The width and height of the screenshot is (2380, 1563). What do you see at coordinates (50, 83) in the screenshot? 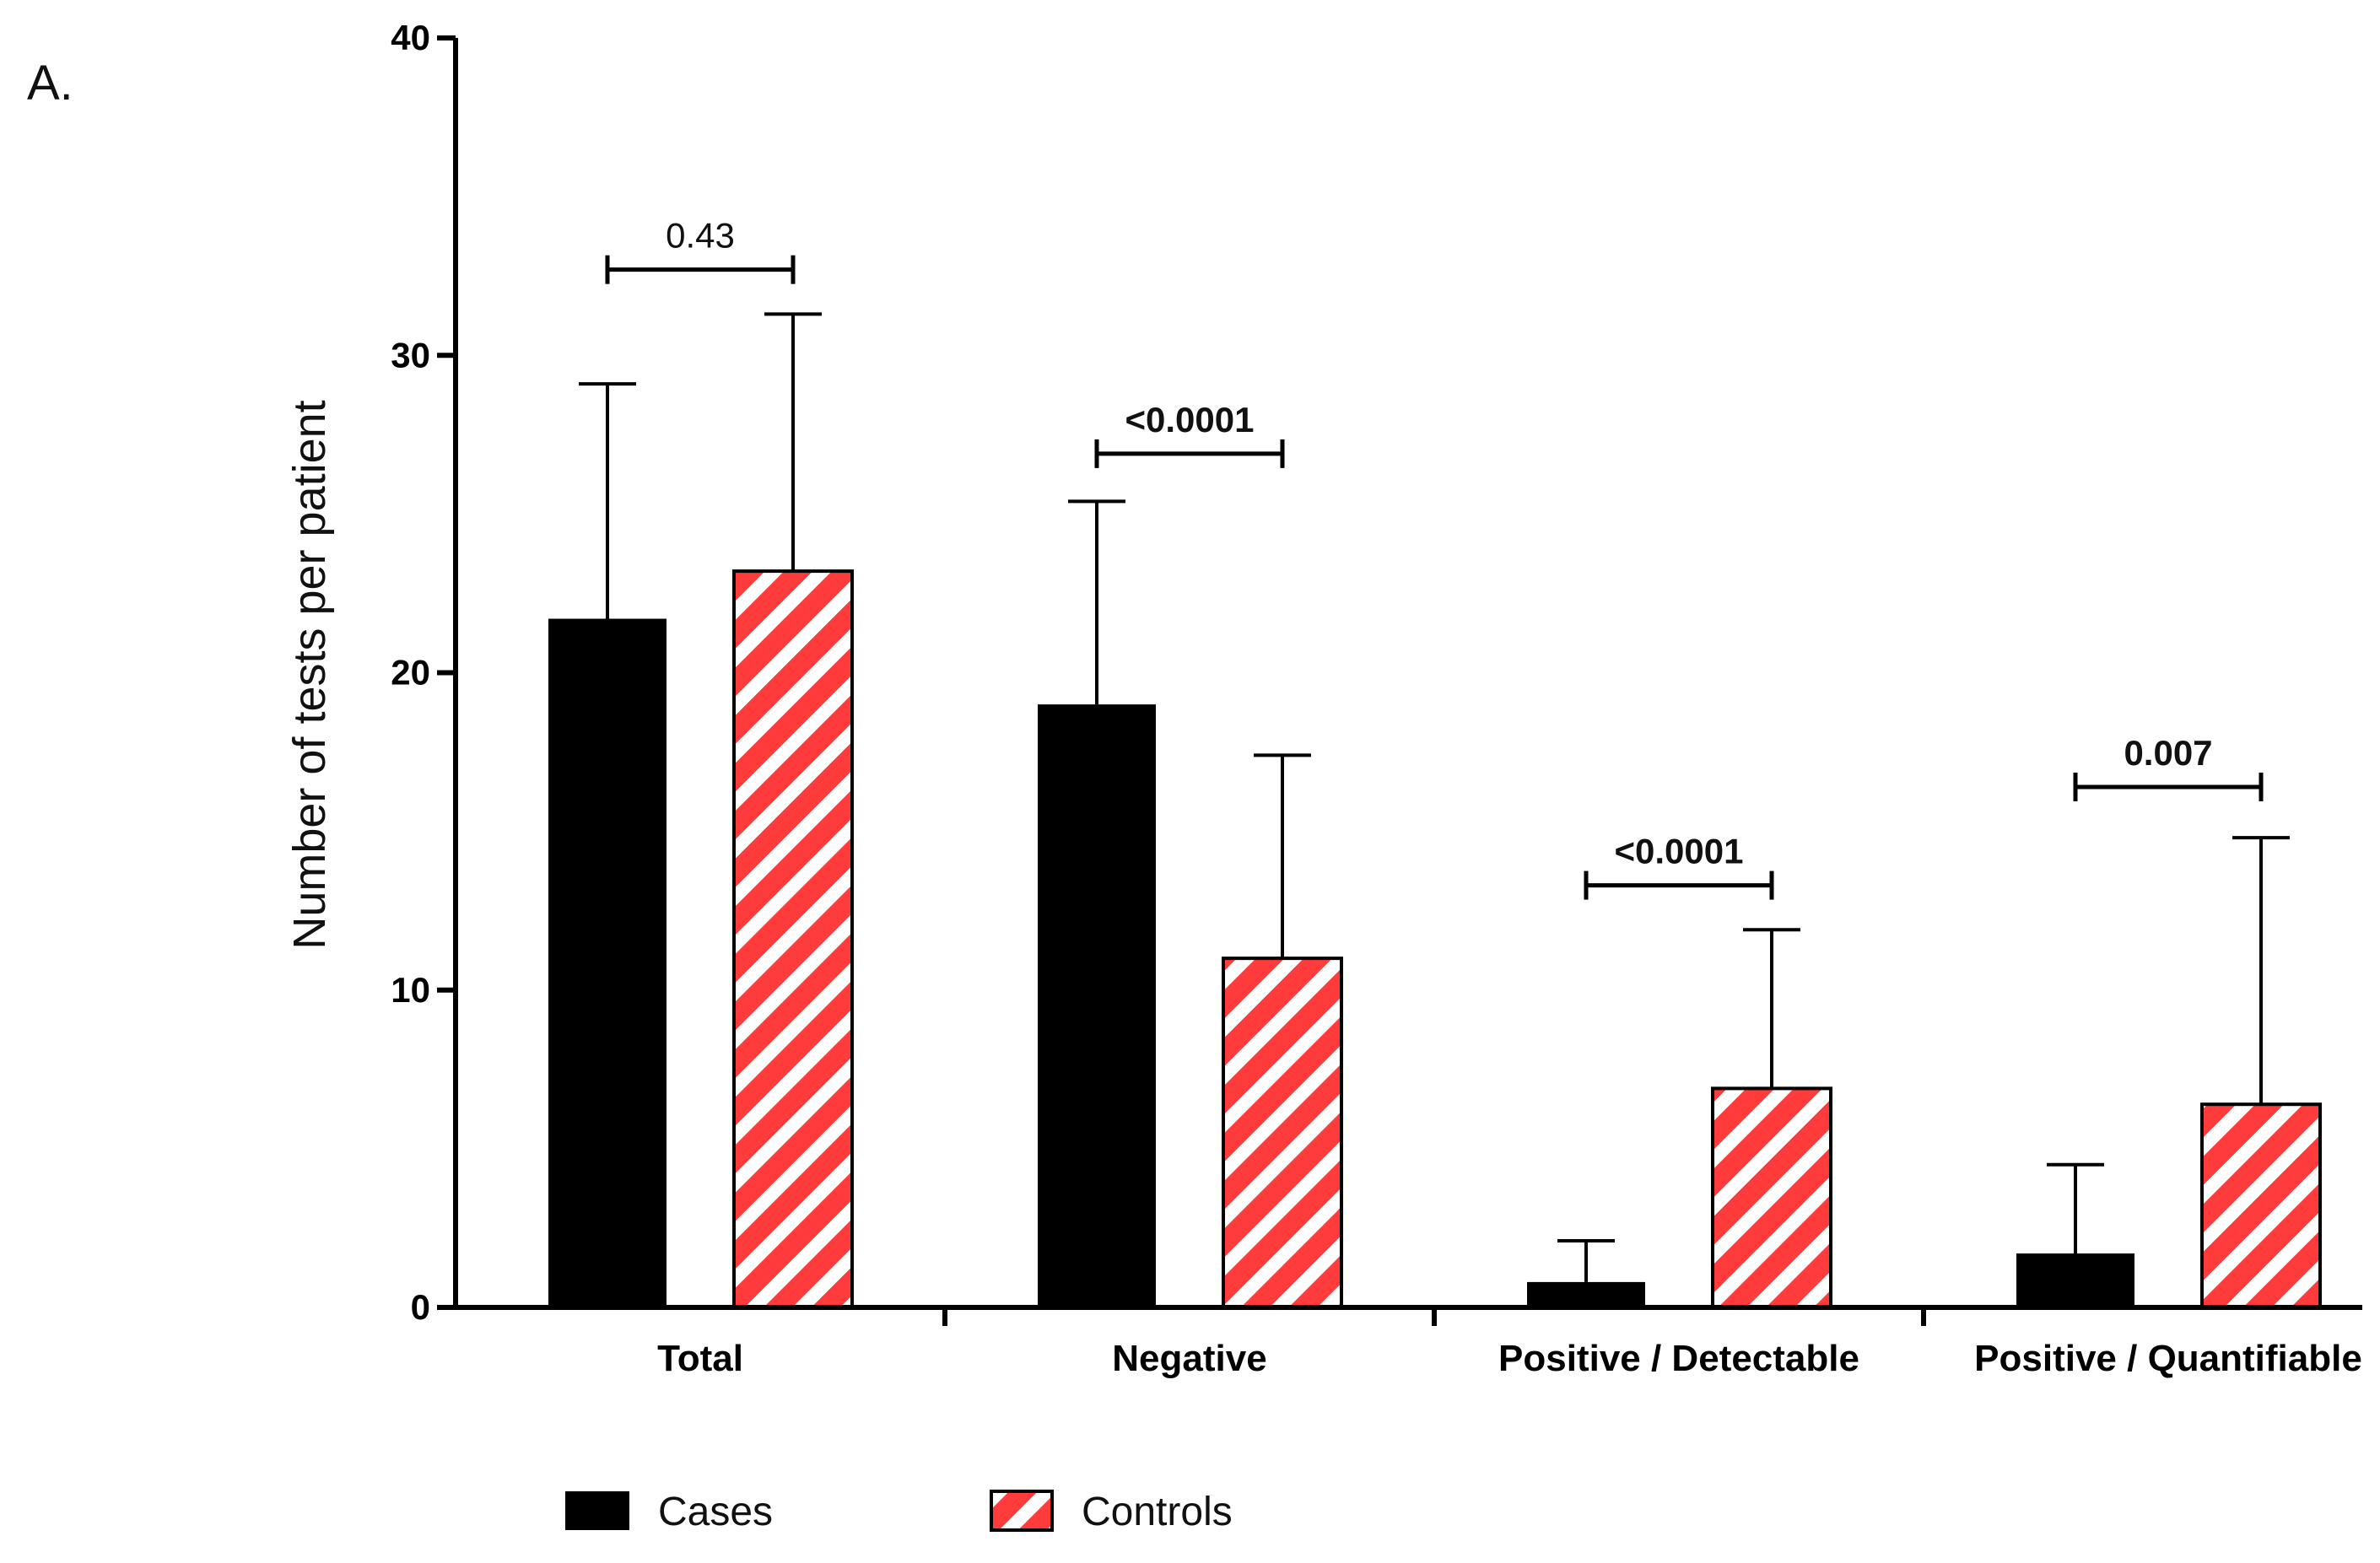
I see `panel-label: A.` at bounding box center [50, 83].